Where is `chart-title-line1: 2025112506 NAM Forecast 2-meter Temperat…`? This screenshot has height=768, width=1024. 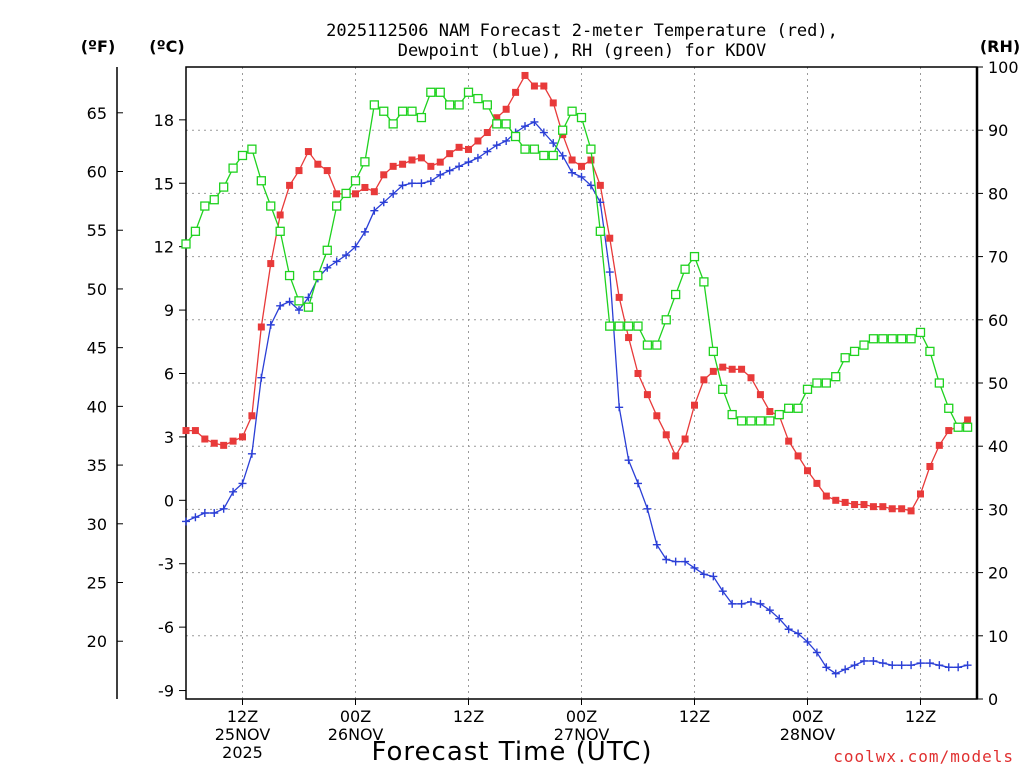
chart-title-line1: 2025112506 NAM Forecast 2-meter Temperat… is located at coordinates (582, 31).